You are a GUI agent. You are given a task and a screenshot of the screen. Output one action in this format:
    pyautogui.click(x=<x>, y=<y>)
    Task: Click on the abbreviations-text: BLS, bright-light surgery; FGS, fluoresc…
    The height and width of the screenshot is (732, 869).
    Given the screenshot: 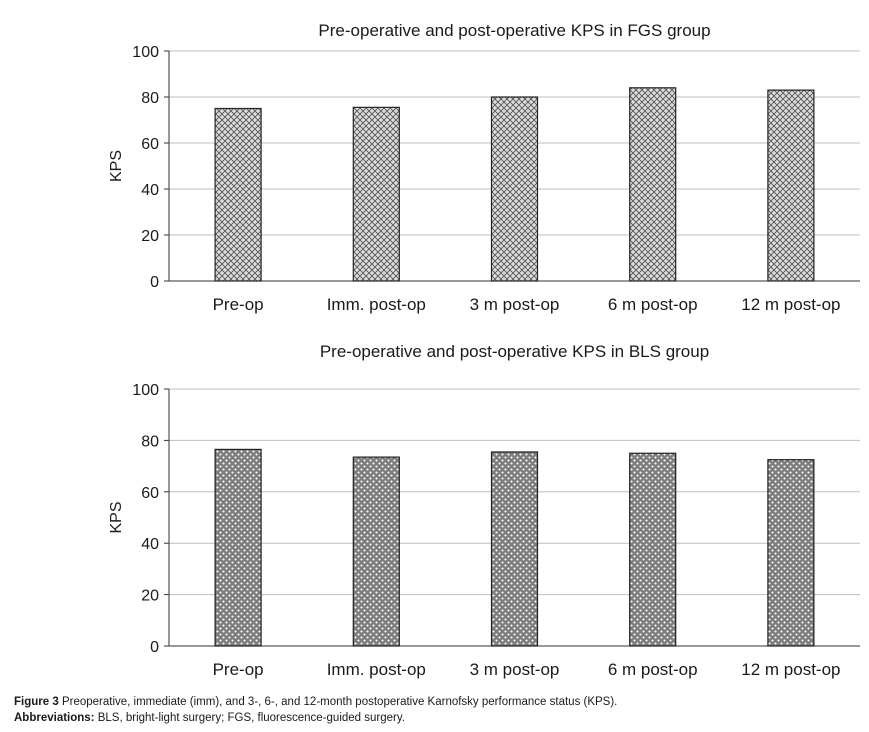 What is the action you would take?
    pyautogui.click(x=251, y=718)
    